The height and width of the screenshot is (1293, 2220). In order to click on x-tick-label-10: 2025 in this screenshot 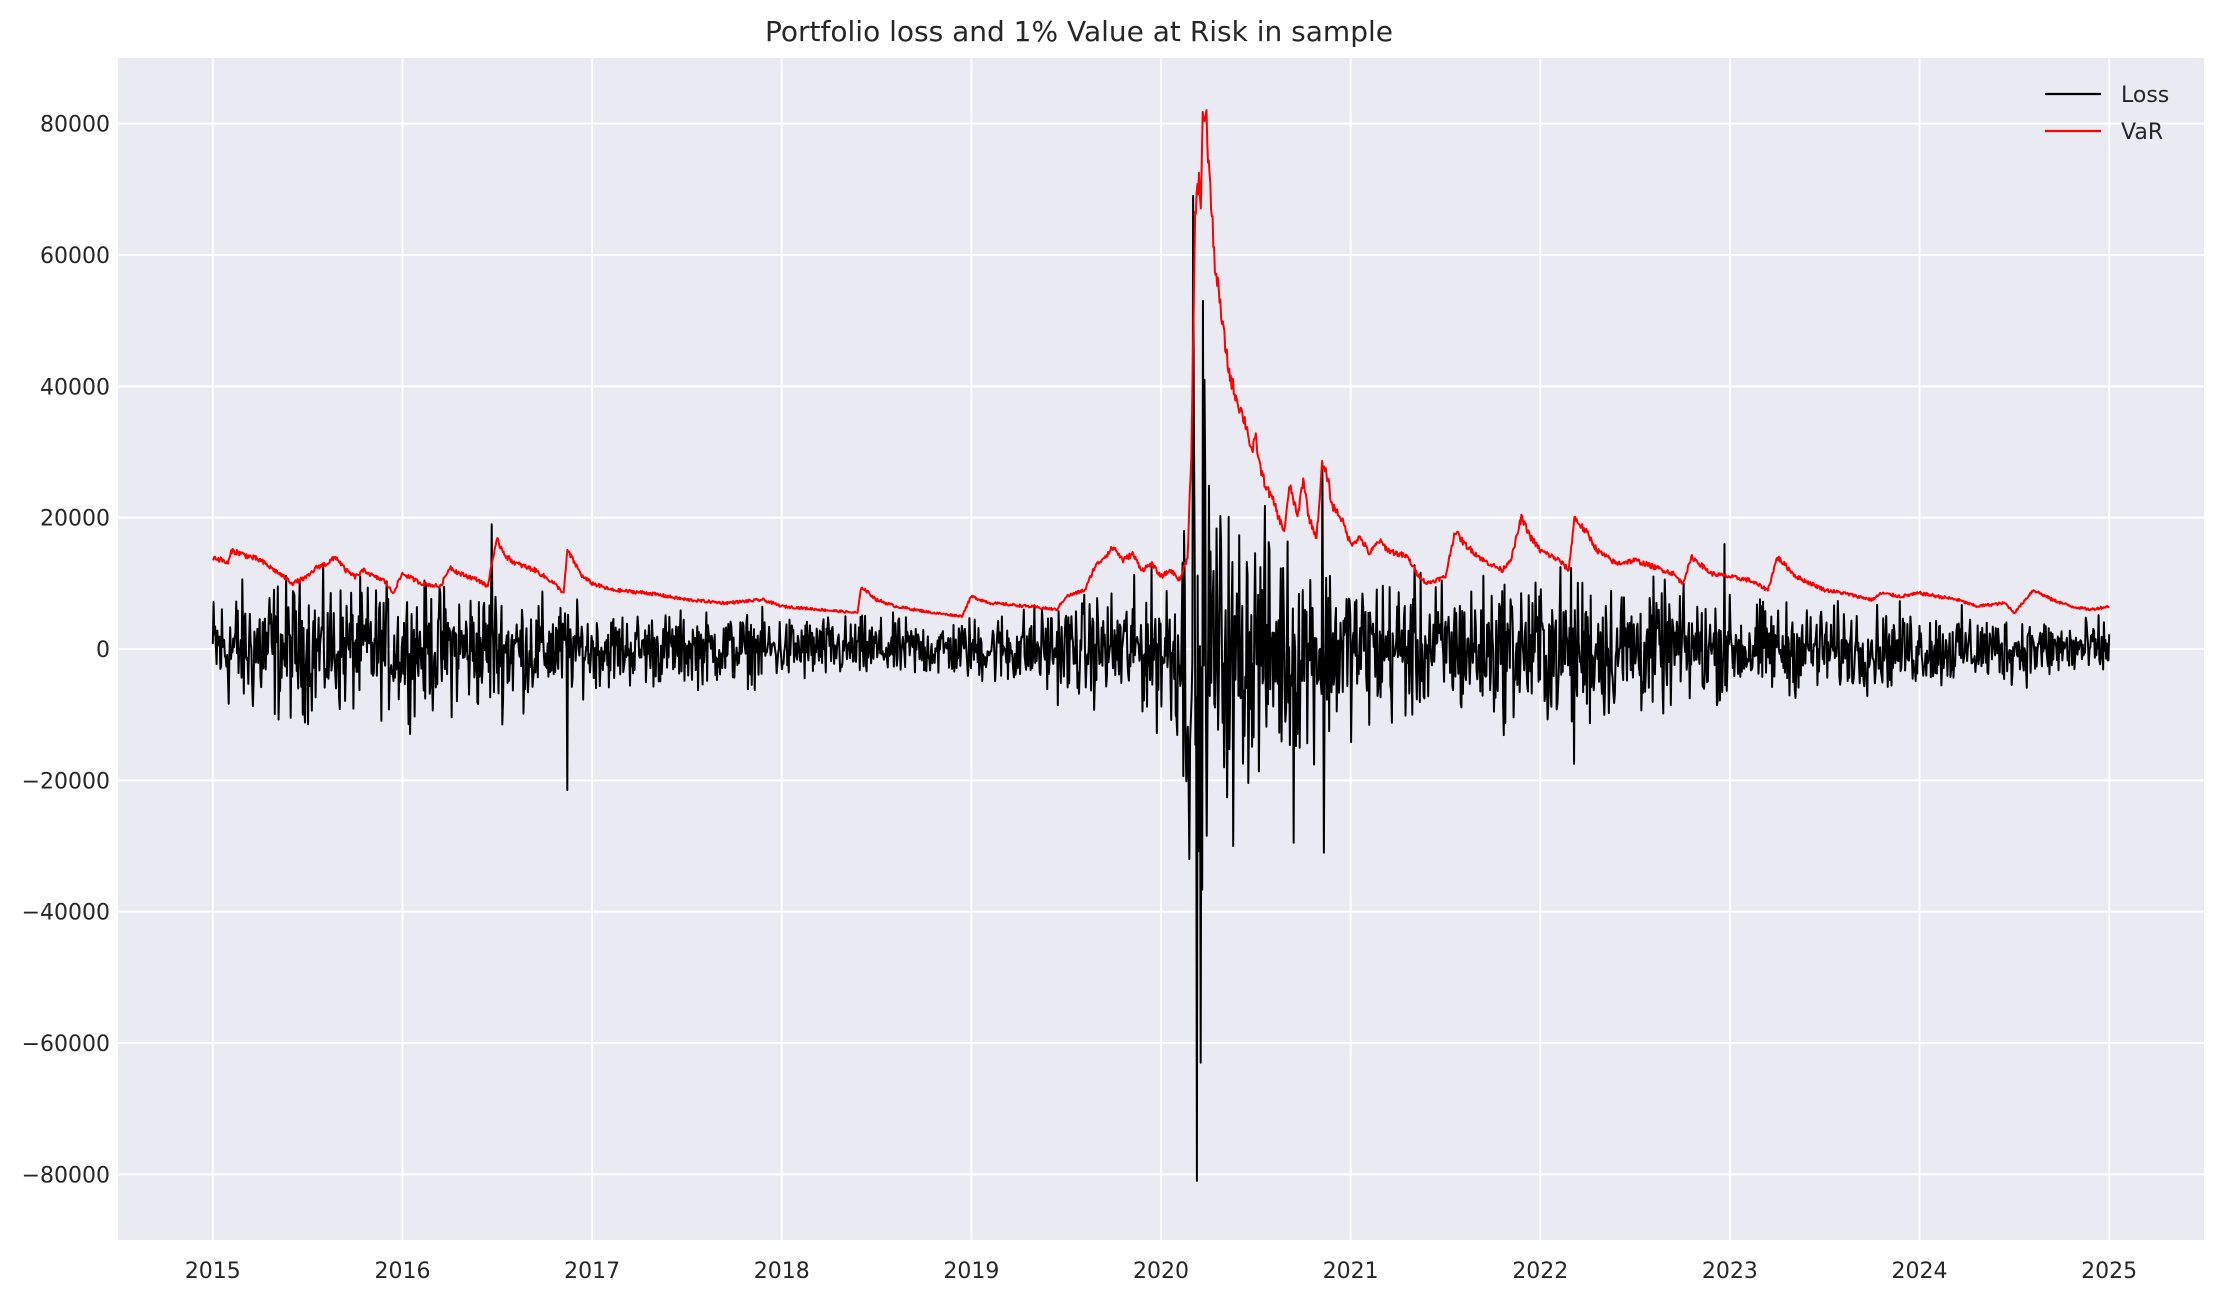, I will do `click(2109, 1271)`.